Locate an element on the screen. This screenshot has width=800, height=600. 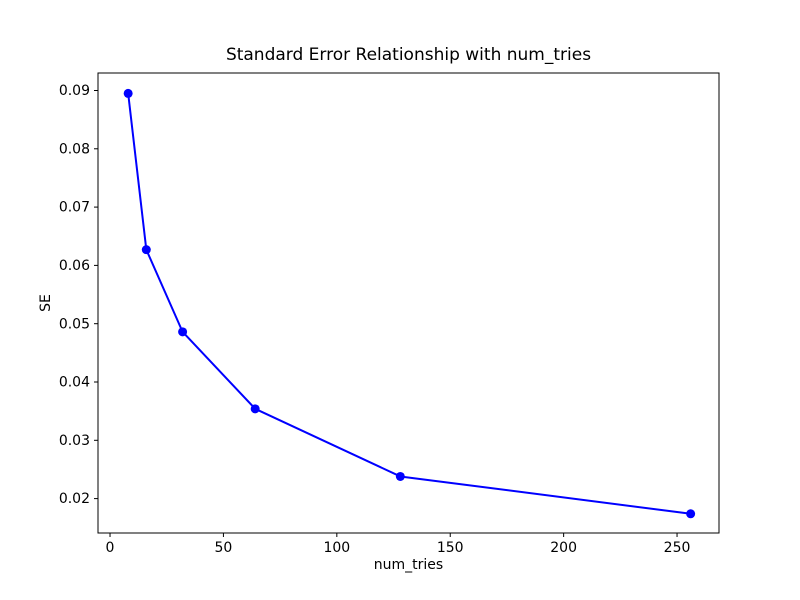
y-tick-label: 0.05 is located at coordinates (74, 324).